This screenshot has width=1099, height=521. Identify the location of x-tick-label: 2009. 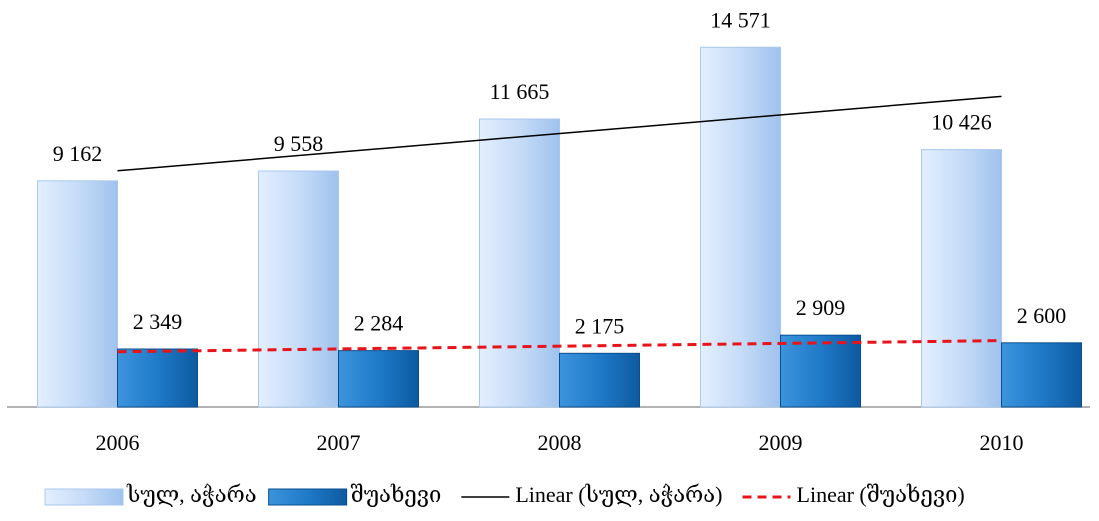
(781, 442).